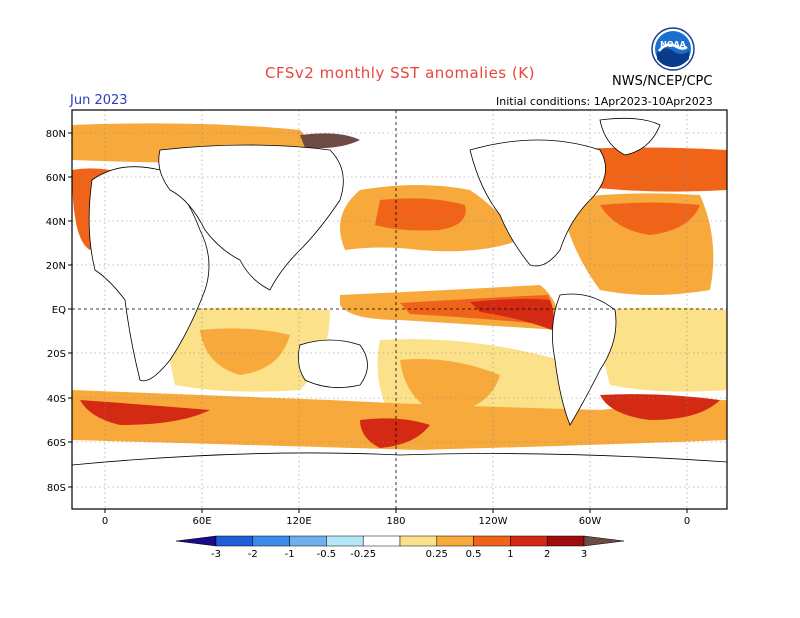  Describe the element at coordinates (395, 521) in the screenshot. I see `lon-label: 180` at that location.